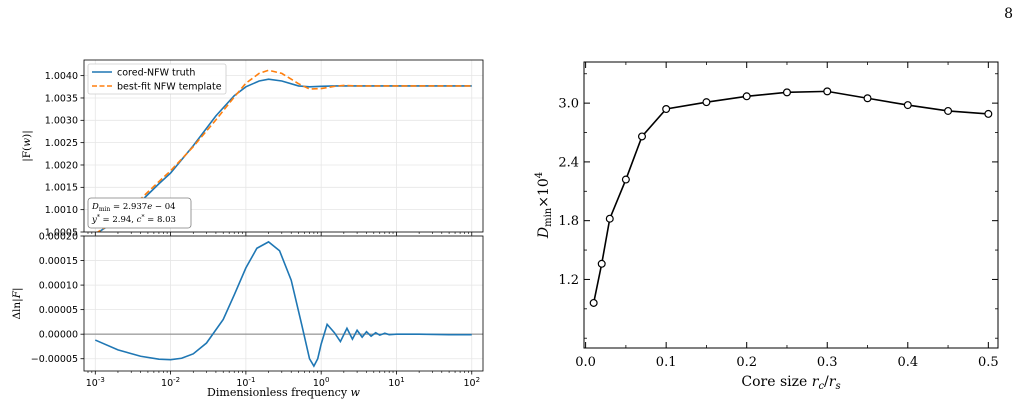  I want to click on truth-line, so click(284, 155).